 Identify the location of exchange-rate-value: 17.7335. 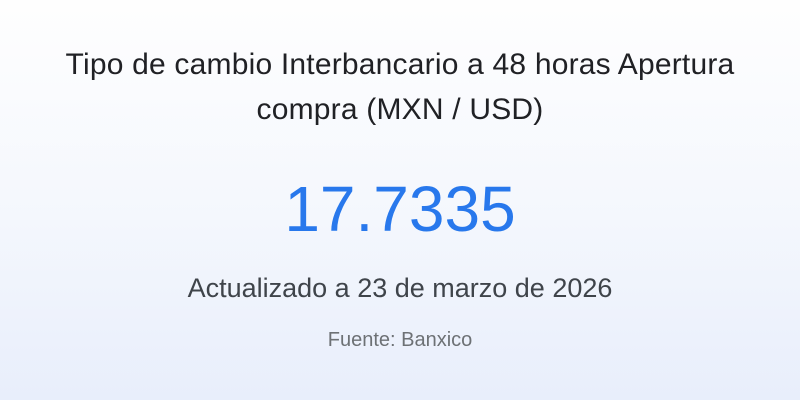
(400, 209).